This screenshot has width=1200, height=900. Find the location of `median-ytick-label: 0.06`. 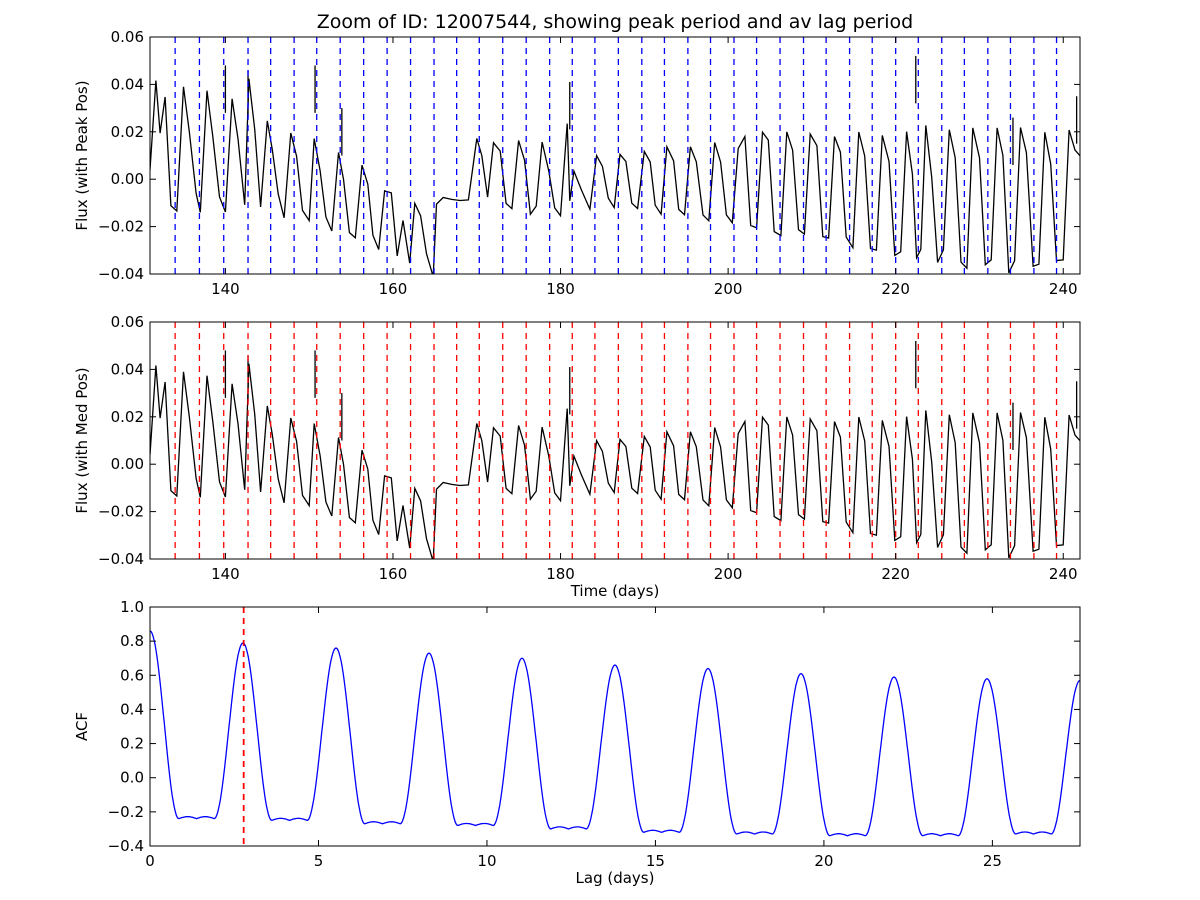

median-ytick-label: 0.06 is located at coordinates (127, 322).